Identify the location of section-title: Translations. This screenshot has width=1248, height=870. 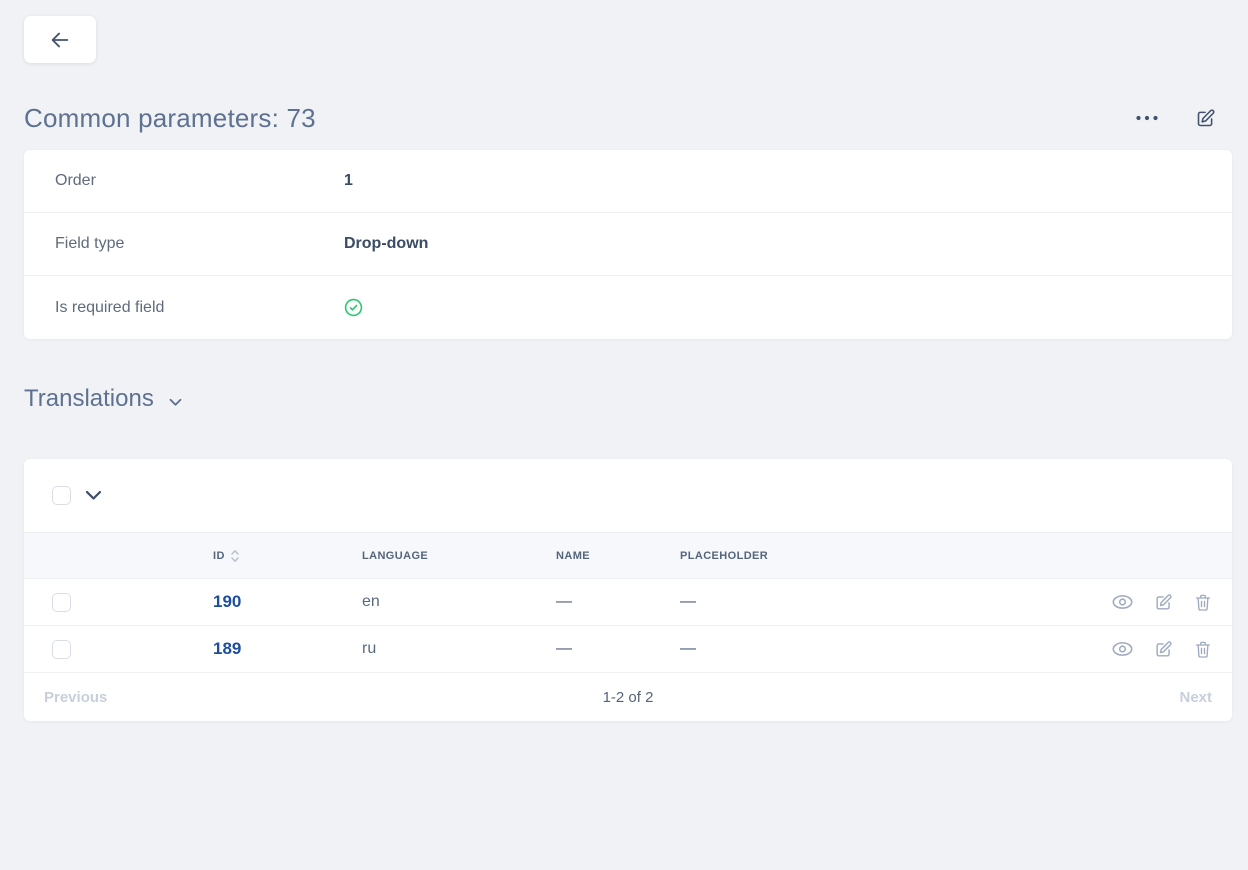
(89, 398).